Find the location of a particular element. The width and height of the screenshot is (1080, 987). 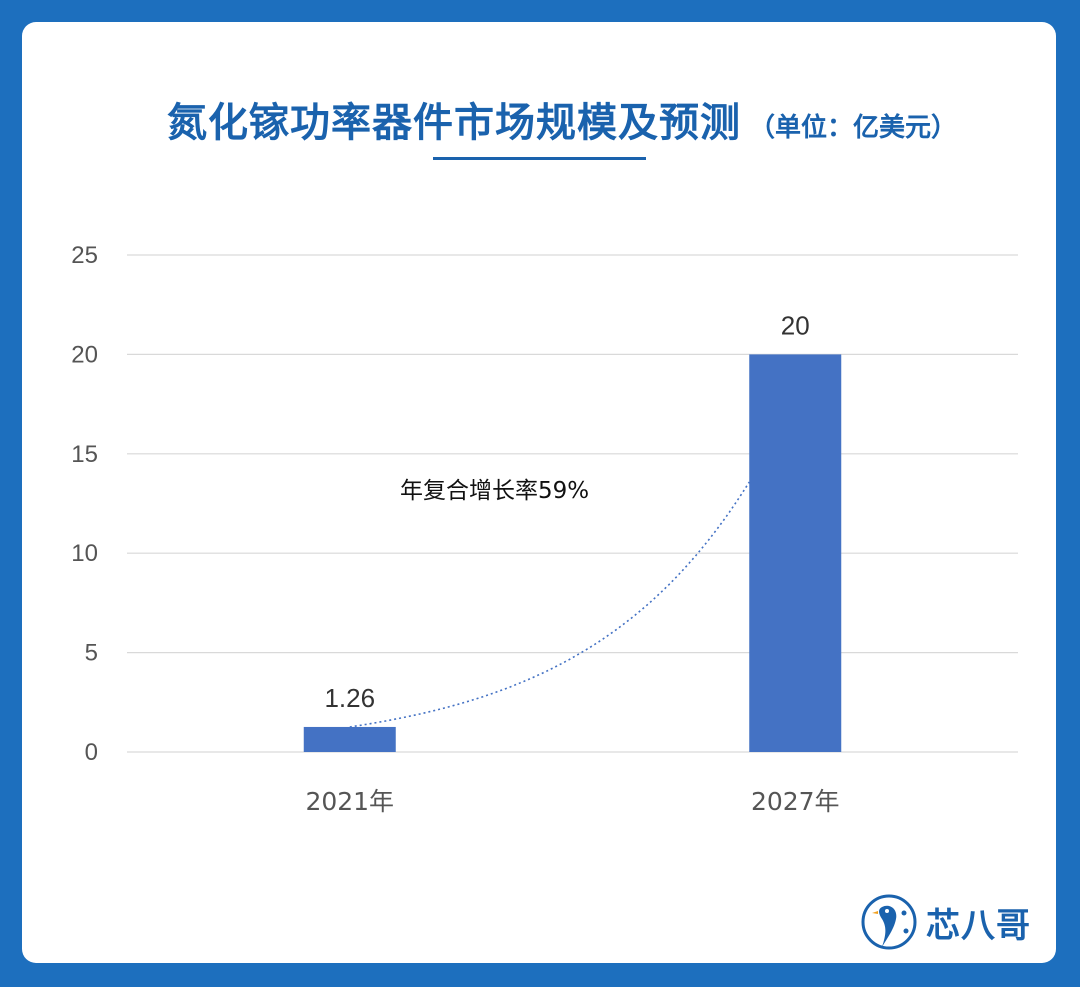

brand-logo: 芯八哥 is located at coordinates (945, 922).